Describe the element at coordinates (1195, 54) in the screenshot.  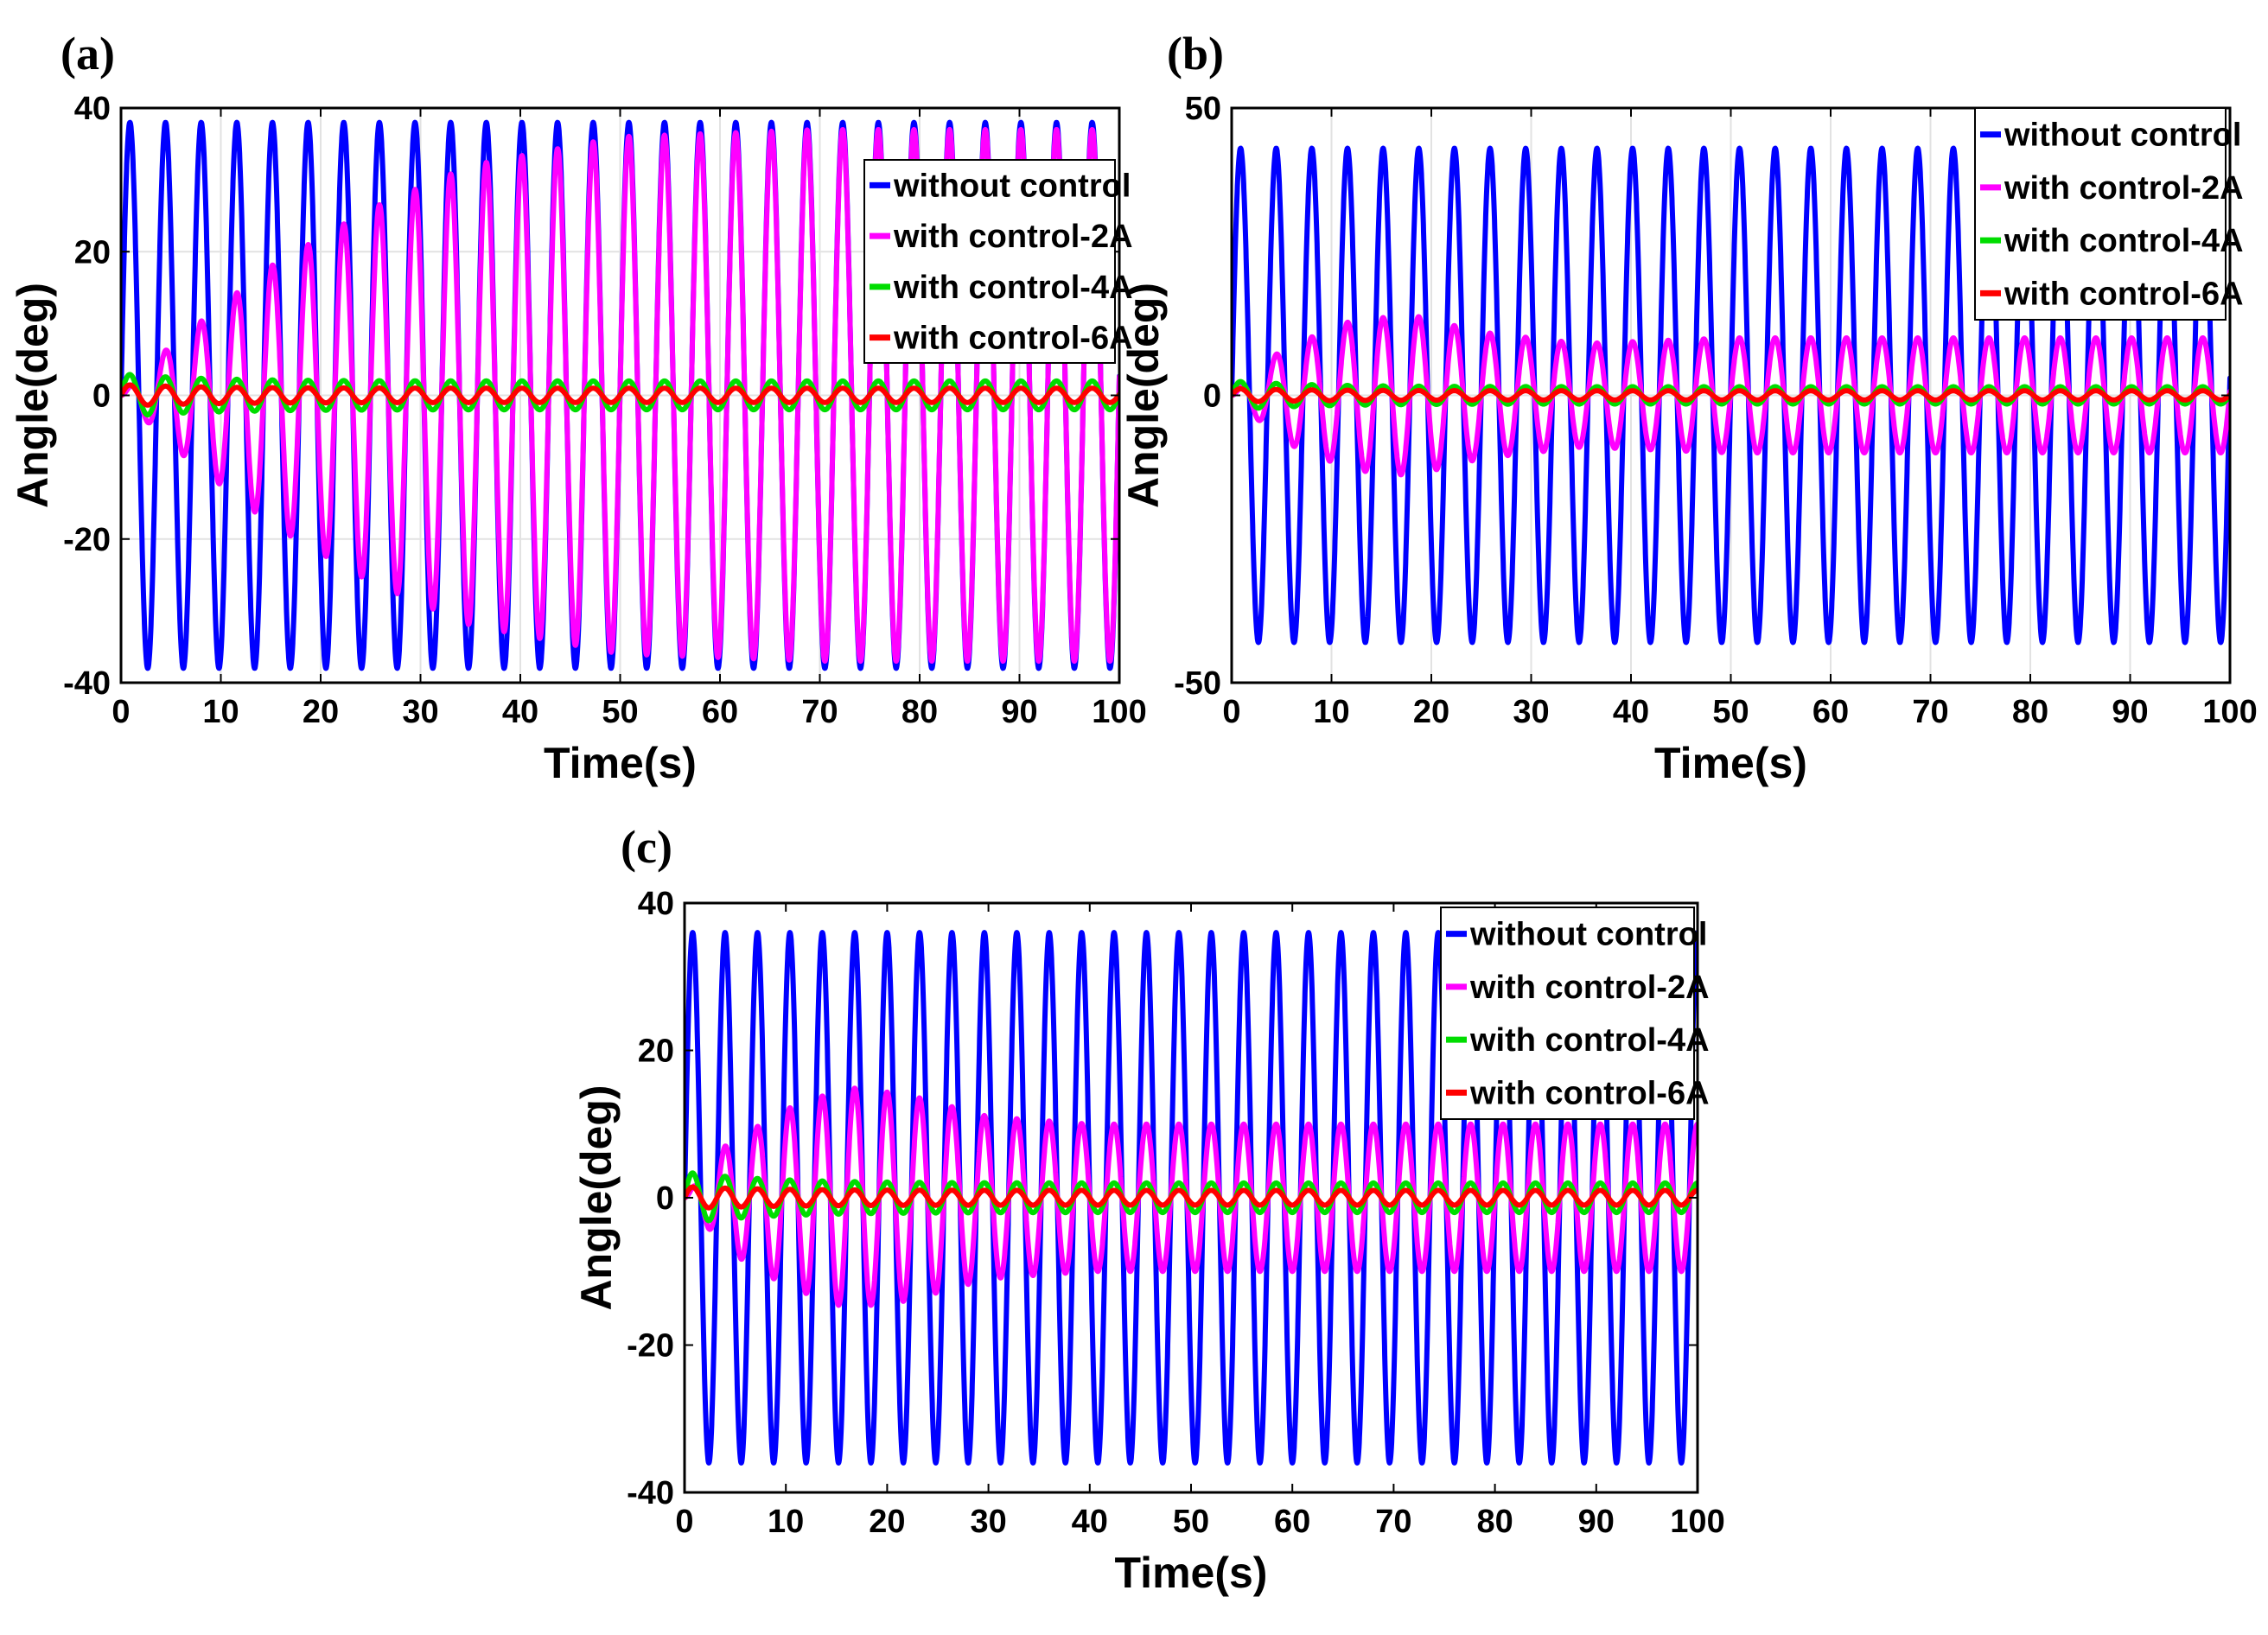
I see `panel-label: (b)` at that location.